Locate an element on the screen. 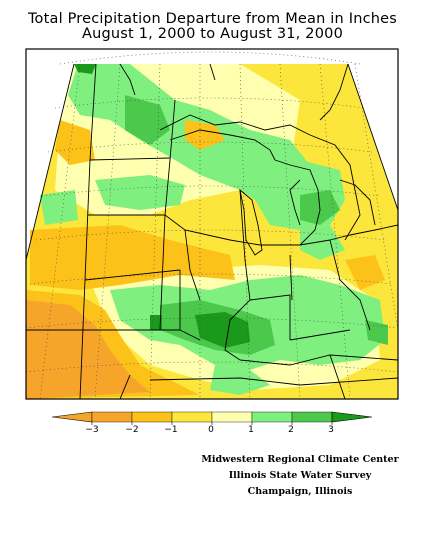  legend-tick-label: 3 is located at coordinates (331, 430).